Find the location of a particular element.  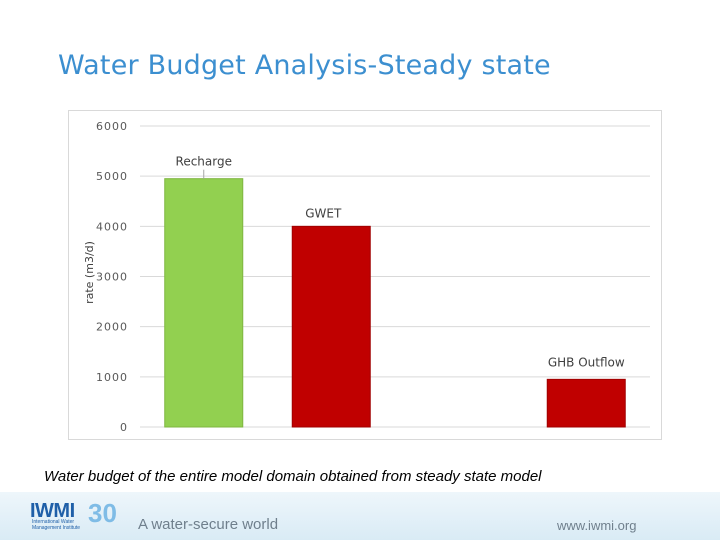

y-tick-label: 0 is located at coordinates (124, 427).